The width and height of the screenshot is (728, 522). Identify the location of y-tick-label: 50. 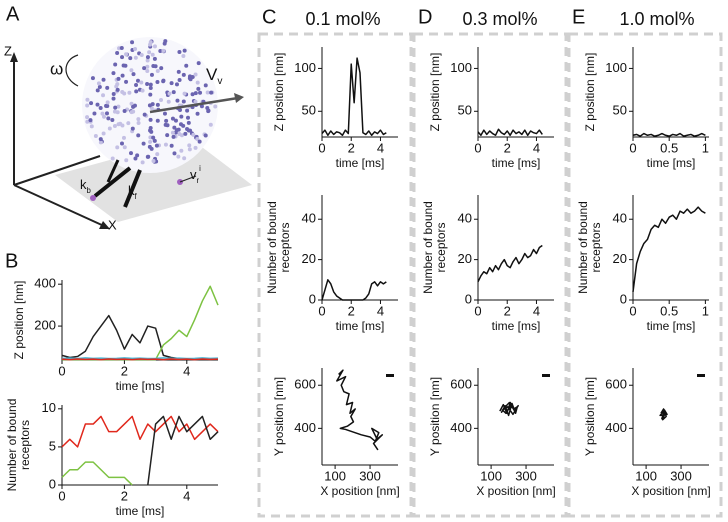
(309, 110).